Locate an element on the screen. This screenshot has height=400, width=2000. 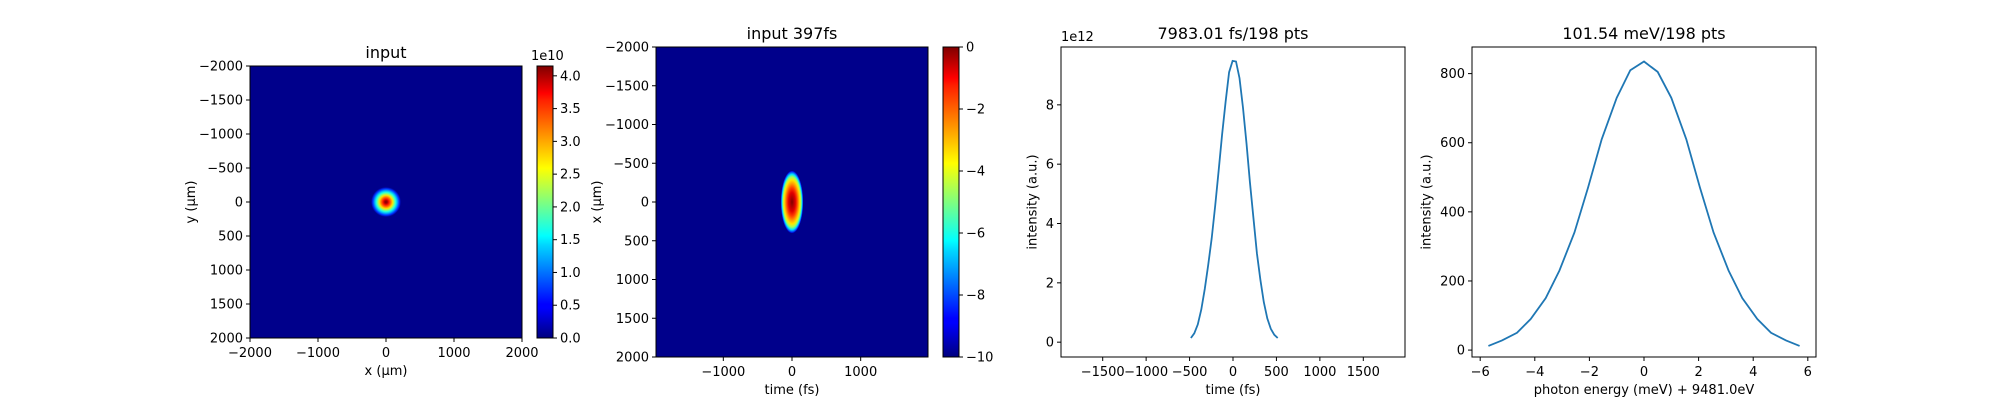
colorbar-exponent: 1e10 is located at coordinates (547, 56).